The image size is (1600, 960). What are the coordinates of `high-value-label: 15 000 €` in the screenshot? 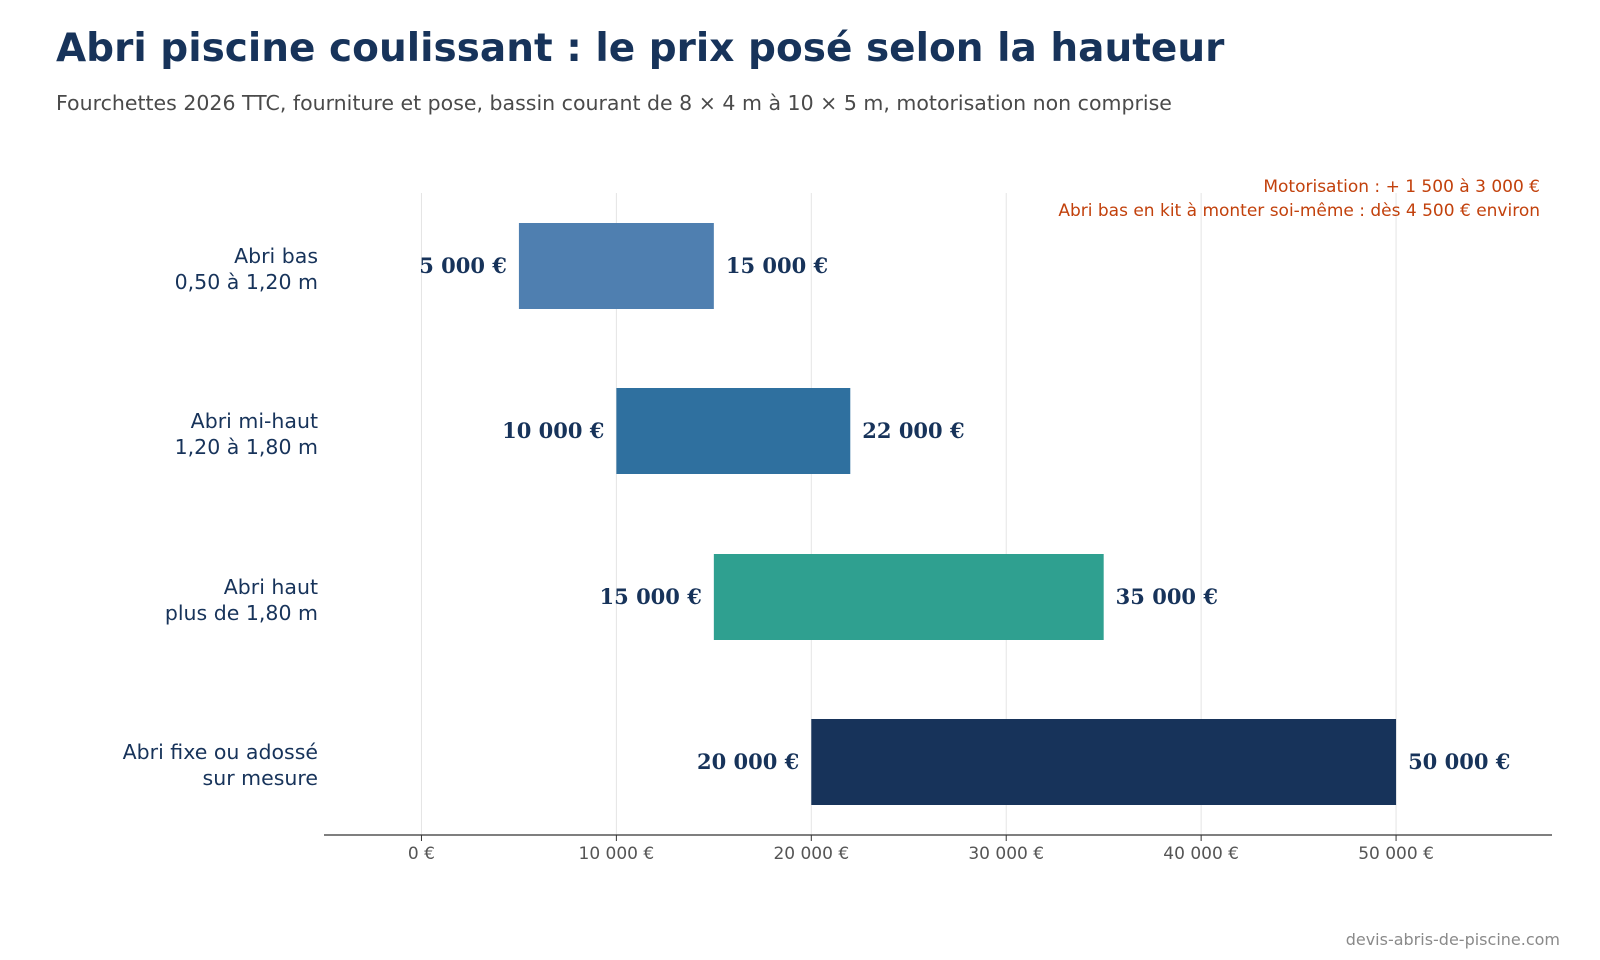 It's located at (777, 265).